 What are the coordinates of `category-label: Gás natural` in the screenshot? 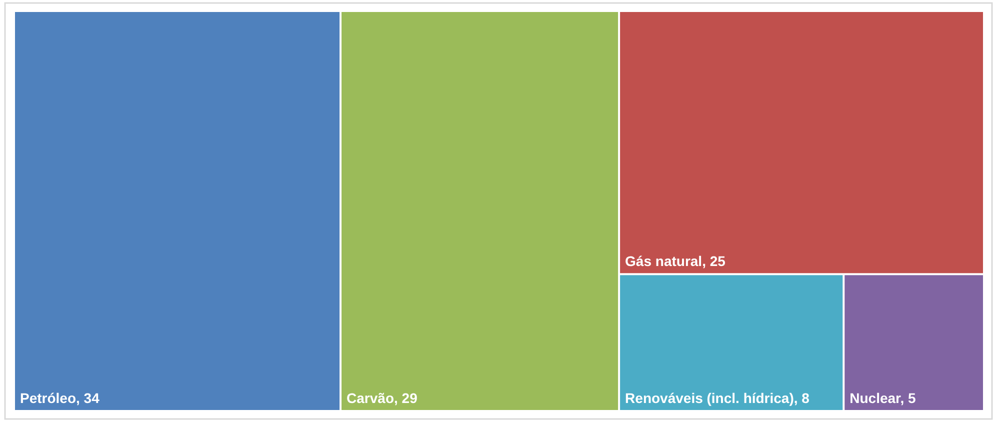 It's located at (663, 261).